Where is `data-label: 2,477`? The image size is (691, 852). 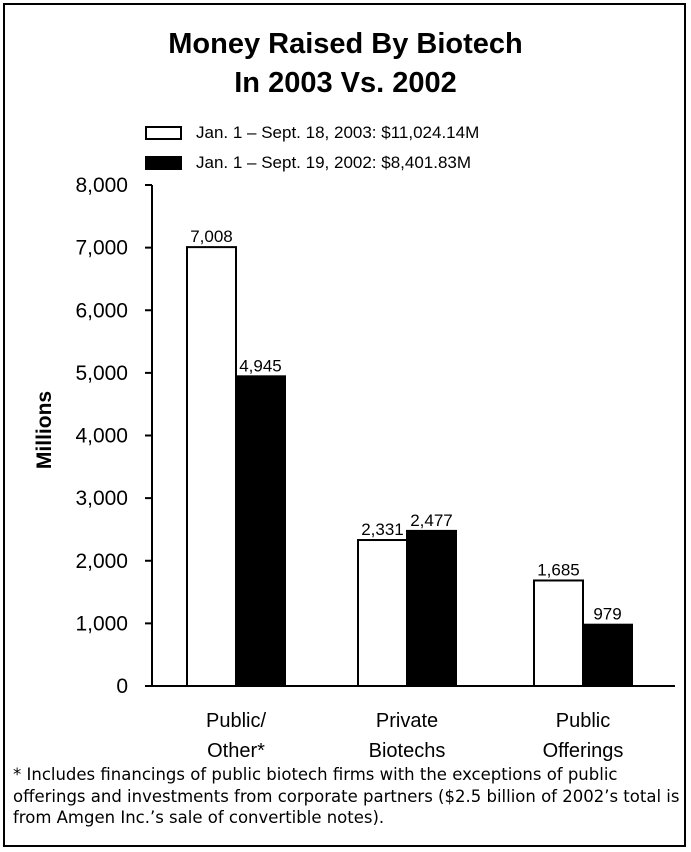 data-label: 2,477 is located at coordinates (431, 520).